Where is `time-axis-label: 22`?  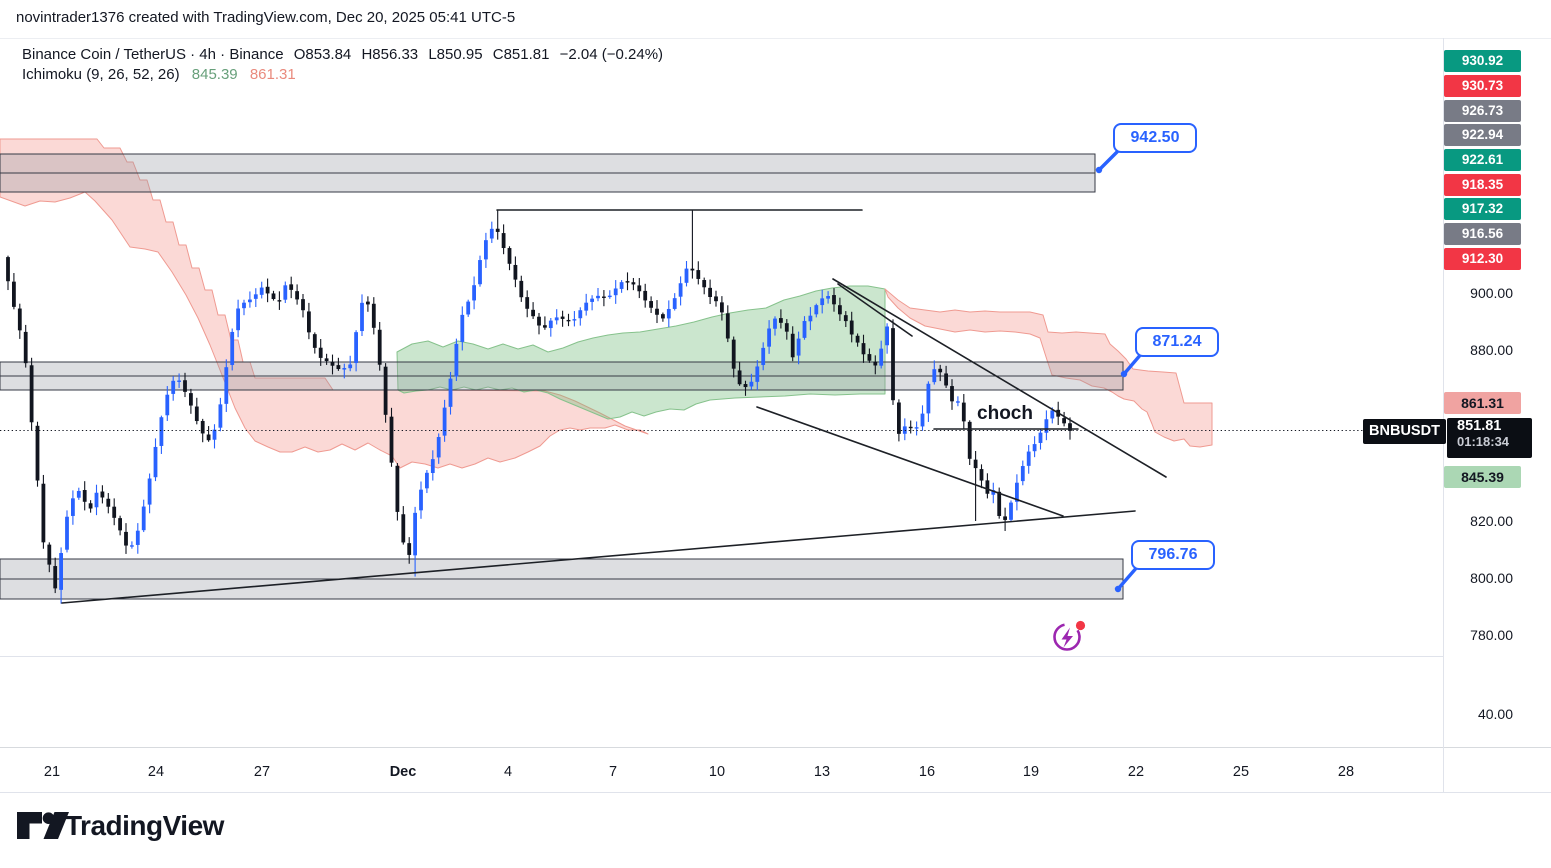
time-axis-label: 22 is located at coordinates (1136, 772).